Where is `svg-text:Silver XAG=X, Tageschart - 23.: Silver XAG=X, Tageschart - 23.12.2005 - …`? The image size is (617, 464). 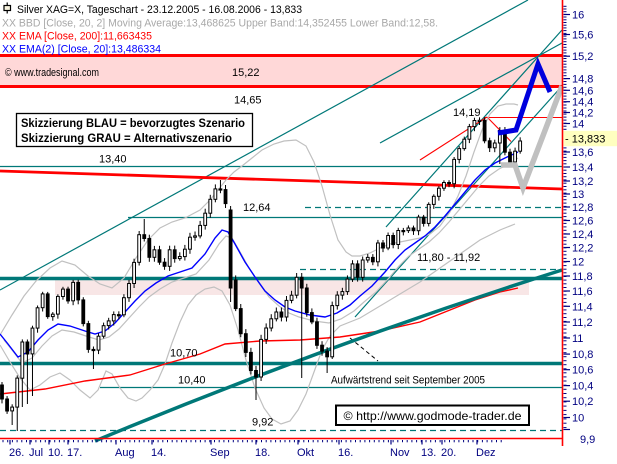 svg-text:Silver XAG=X, Tageschart - 23.: Silver XAG=X, Tageschart - 23.12.2005 - … is located at coordinates (159, 10).